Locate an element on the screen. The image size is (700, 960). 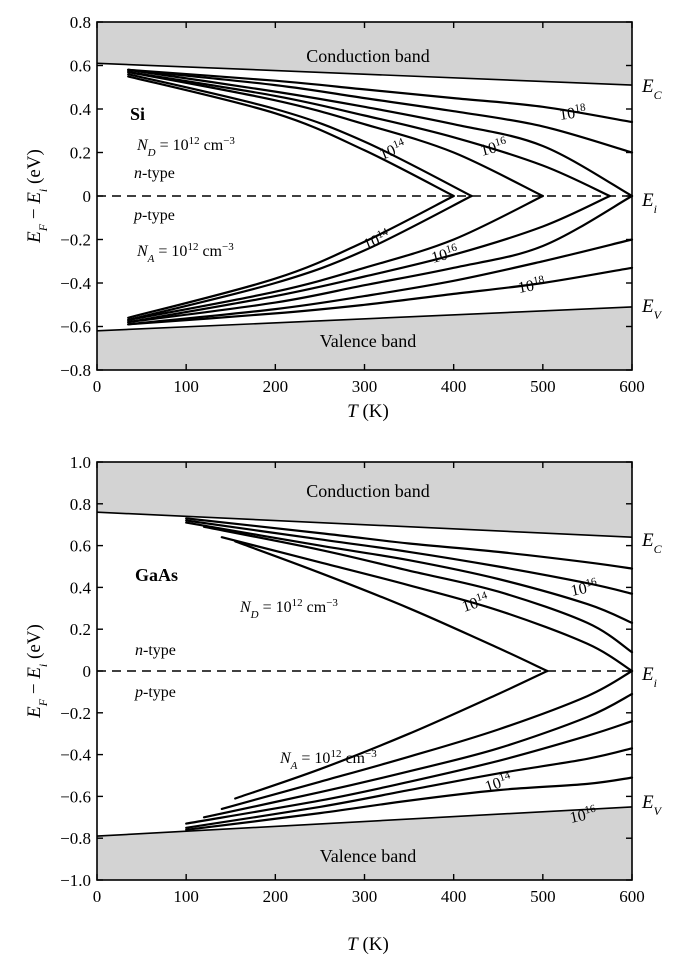
x-tick-label: 300 is located at coordinates (365, 386).